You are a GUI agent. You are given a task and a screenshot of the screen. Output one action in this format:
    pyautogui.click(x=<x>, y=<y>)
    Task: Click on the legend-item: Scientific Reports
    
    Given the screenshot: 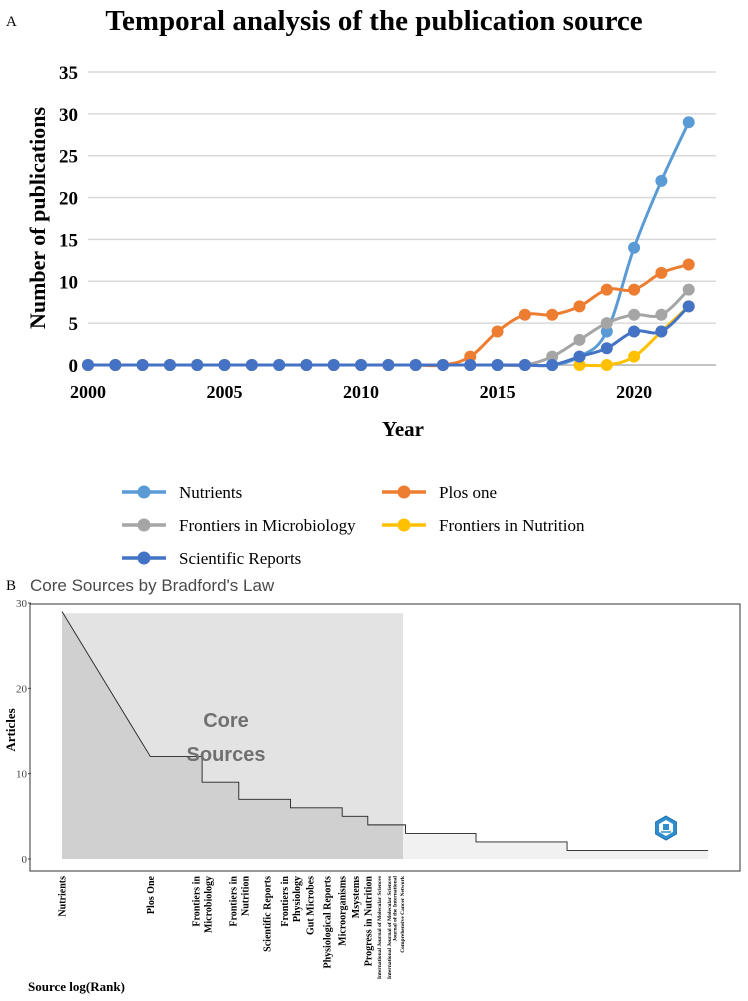 What is the action you would take?
    pyautogui.click(x=211, y=558)
    